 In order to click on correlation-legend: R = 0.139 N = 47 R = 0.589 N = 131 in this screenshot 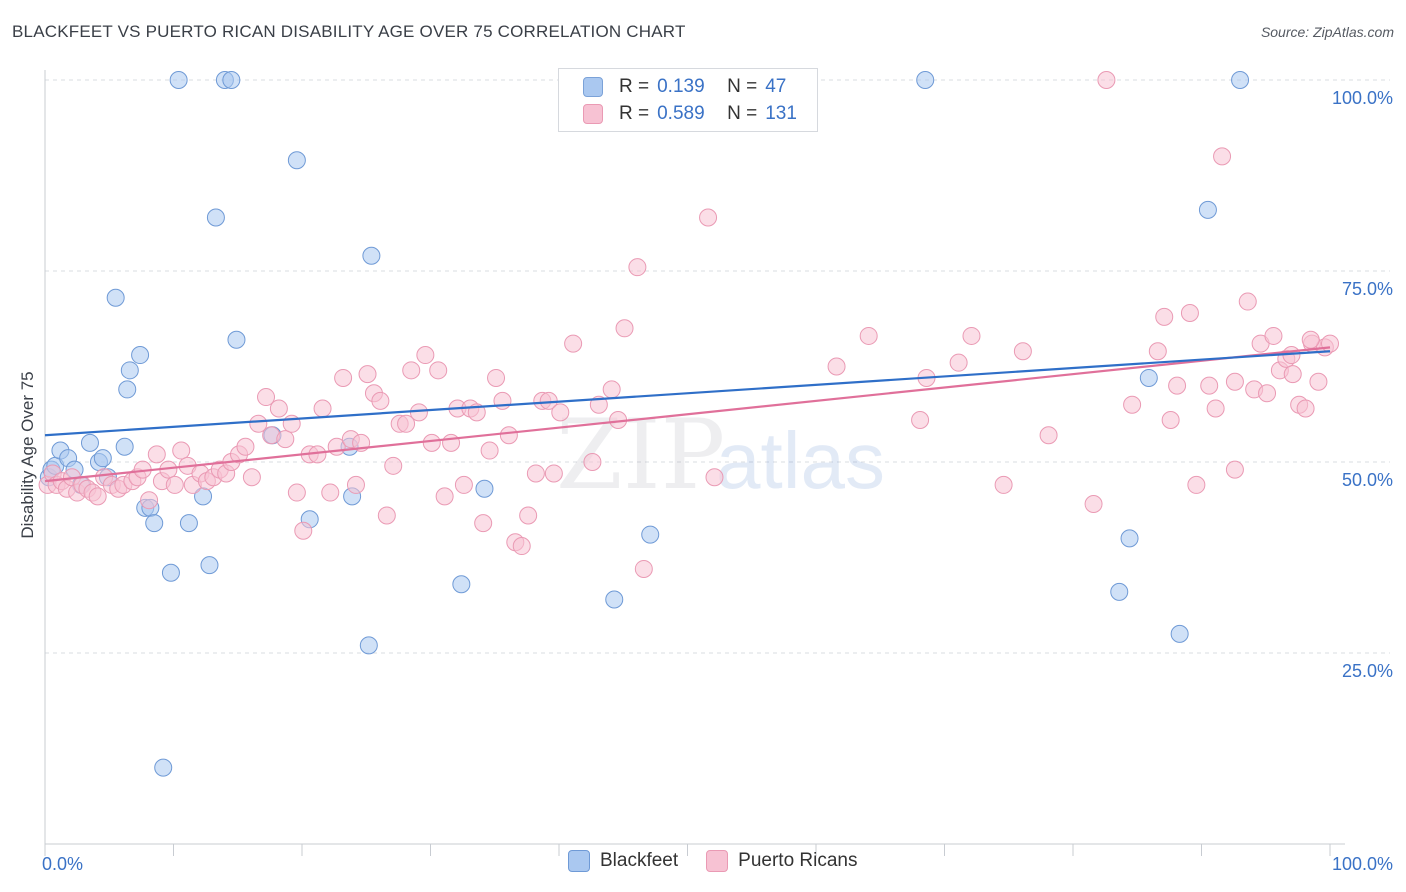, I will do `click(688, 100)`.